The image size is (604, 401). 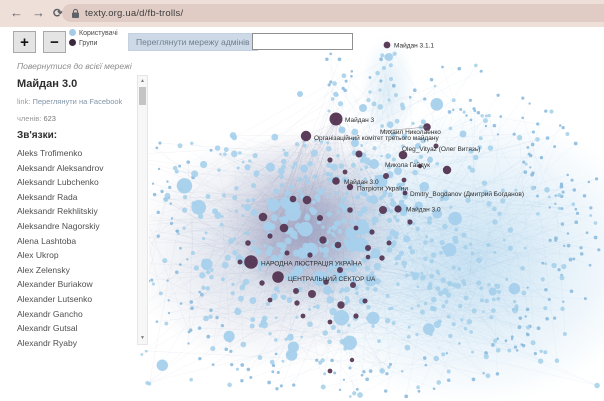 I want to click on facebook-link: Переглянути на Facebook, so click(x=77, y=101).